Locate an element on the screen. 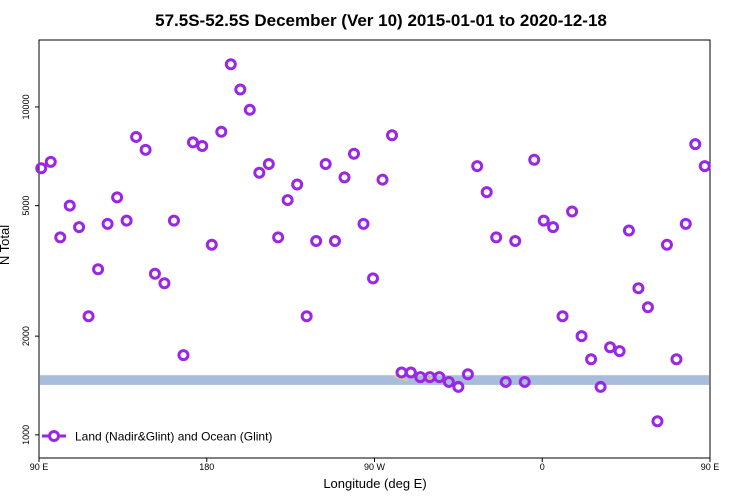 The image size is (750, 500). x-axis-label: Longitude (deg E) is located at coordinates (374, 483).